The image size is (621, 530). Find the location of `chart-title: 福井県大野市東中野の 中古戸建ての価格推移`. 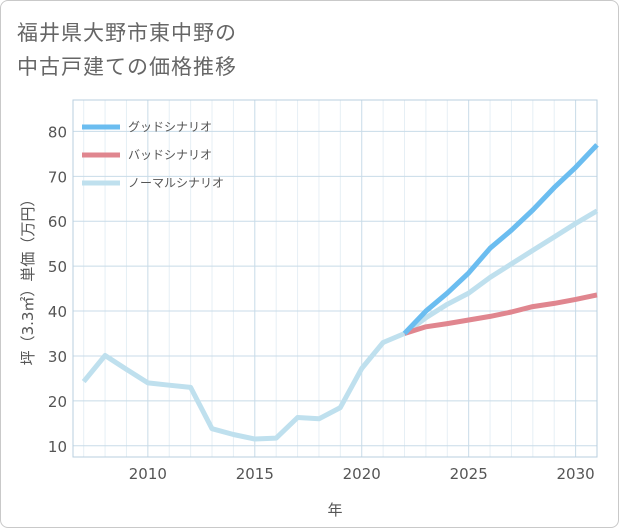

chart-title: 福井県大野市東中野の 中古戸建ての価格推移 is located at coordinates (127, 50).